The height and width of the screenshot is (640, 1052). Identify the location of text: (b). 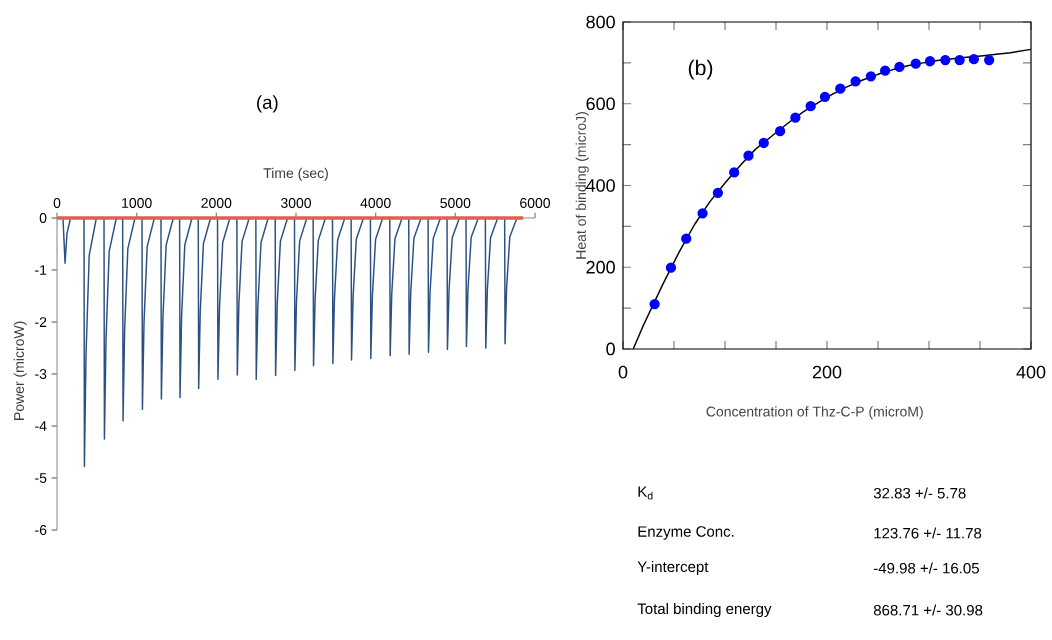
(700, 69).